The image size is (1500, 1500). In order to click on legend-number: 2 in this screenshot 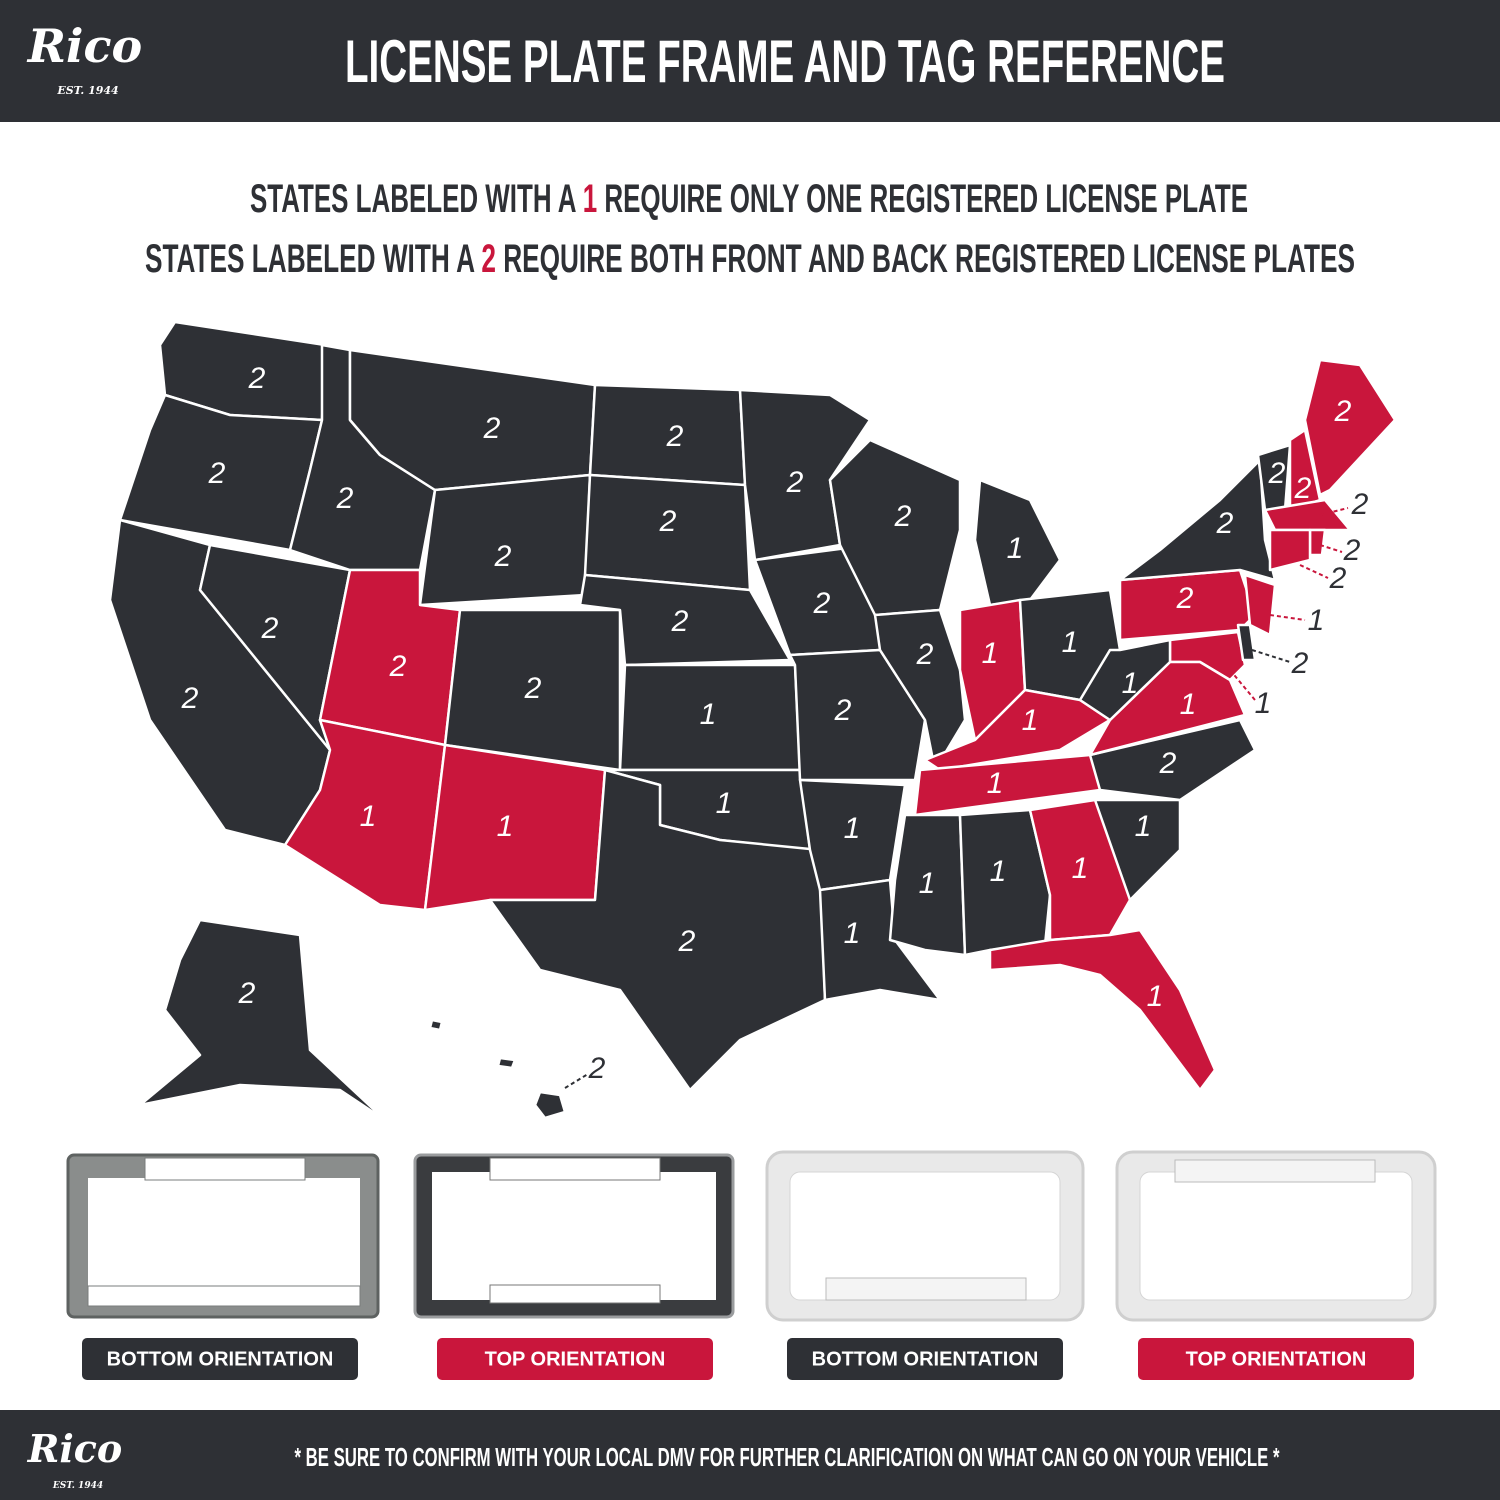, I will do `click(488, 259)`.